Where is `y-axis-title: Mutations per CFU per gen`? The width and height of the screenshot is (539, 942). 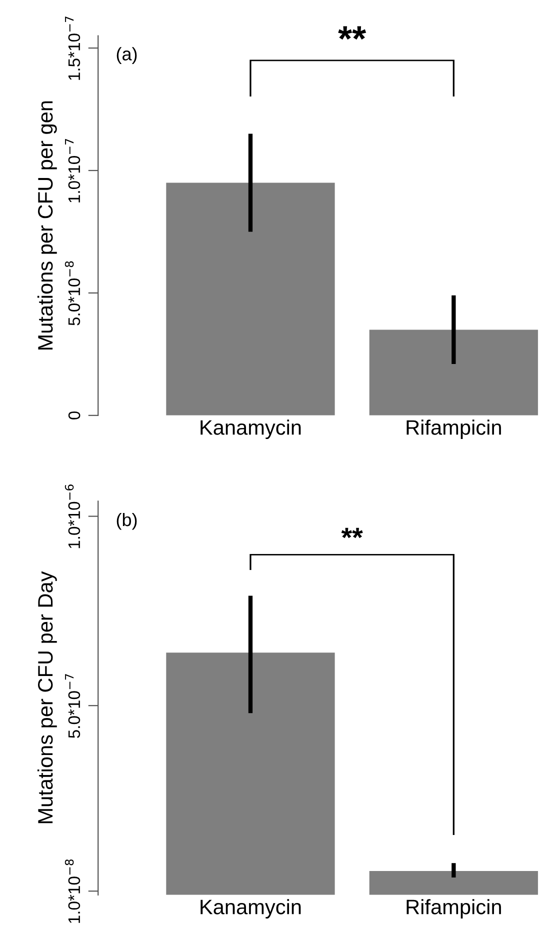 y-axis-title: Mutations per CFU per gen is located at coordinates (47, 225).